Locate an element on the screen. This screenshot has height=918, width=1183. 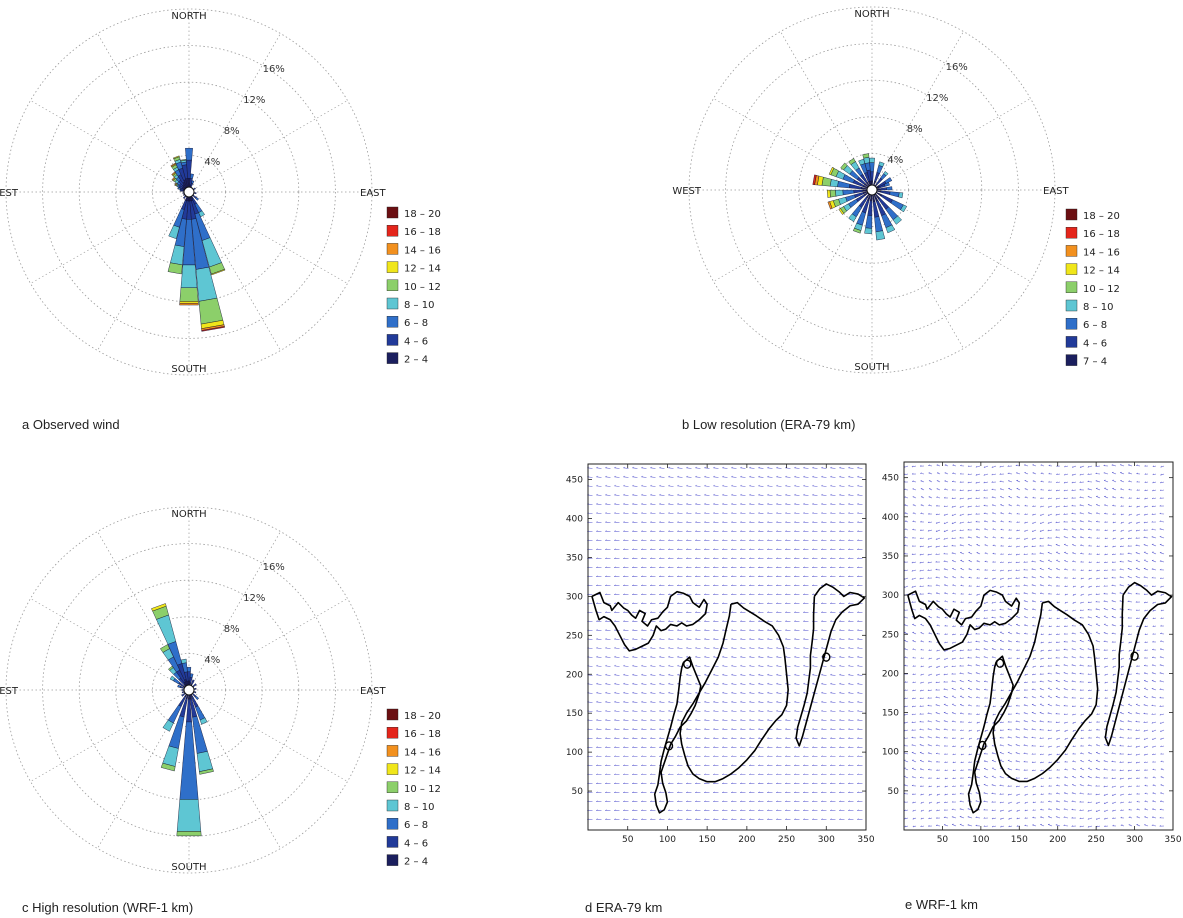
label-east: EAST is located at coordinates (373, 691).